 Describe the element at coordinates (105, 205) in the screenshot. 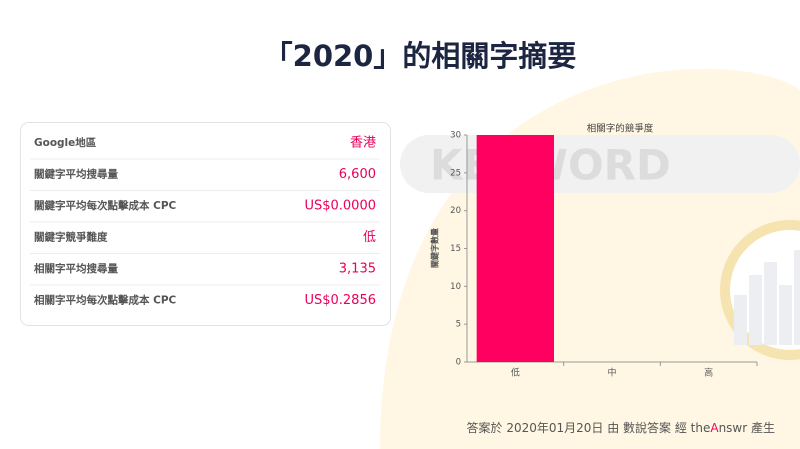

I see `row-label: 關鍵字平均每次點擊成本 CPC` at that location.